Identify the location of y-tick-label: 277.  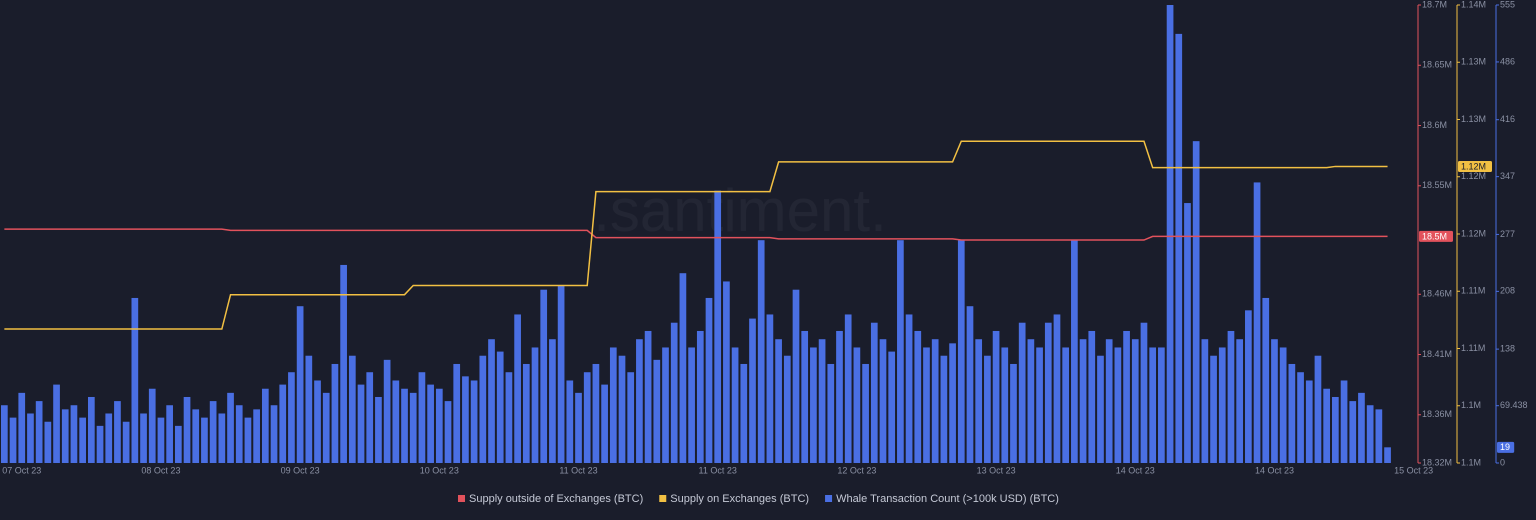
(1507, 234).